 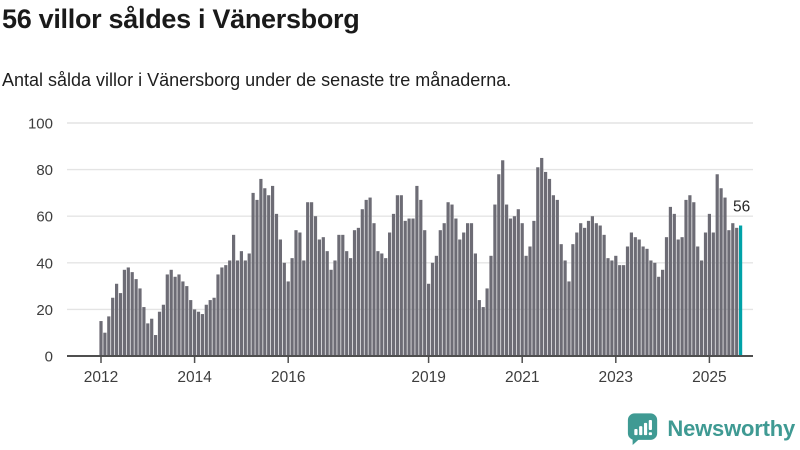 I want to click on chart-title: 56 villor såldes i Vänersborg, so click(x=181, y=19).